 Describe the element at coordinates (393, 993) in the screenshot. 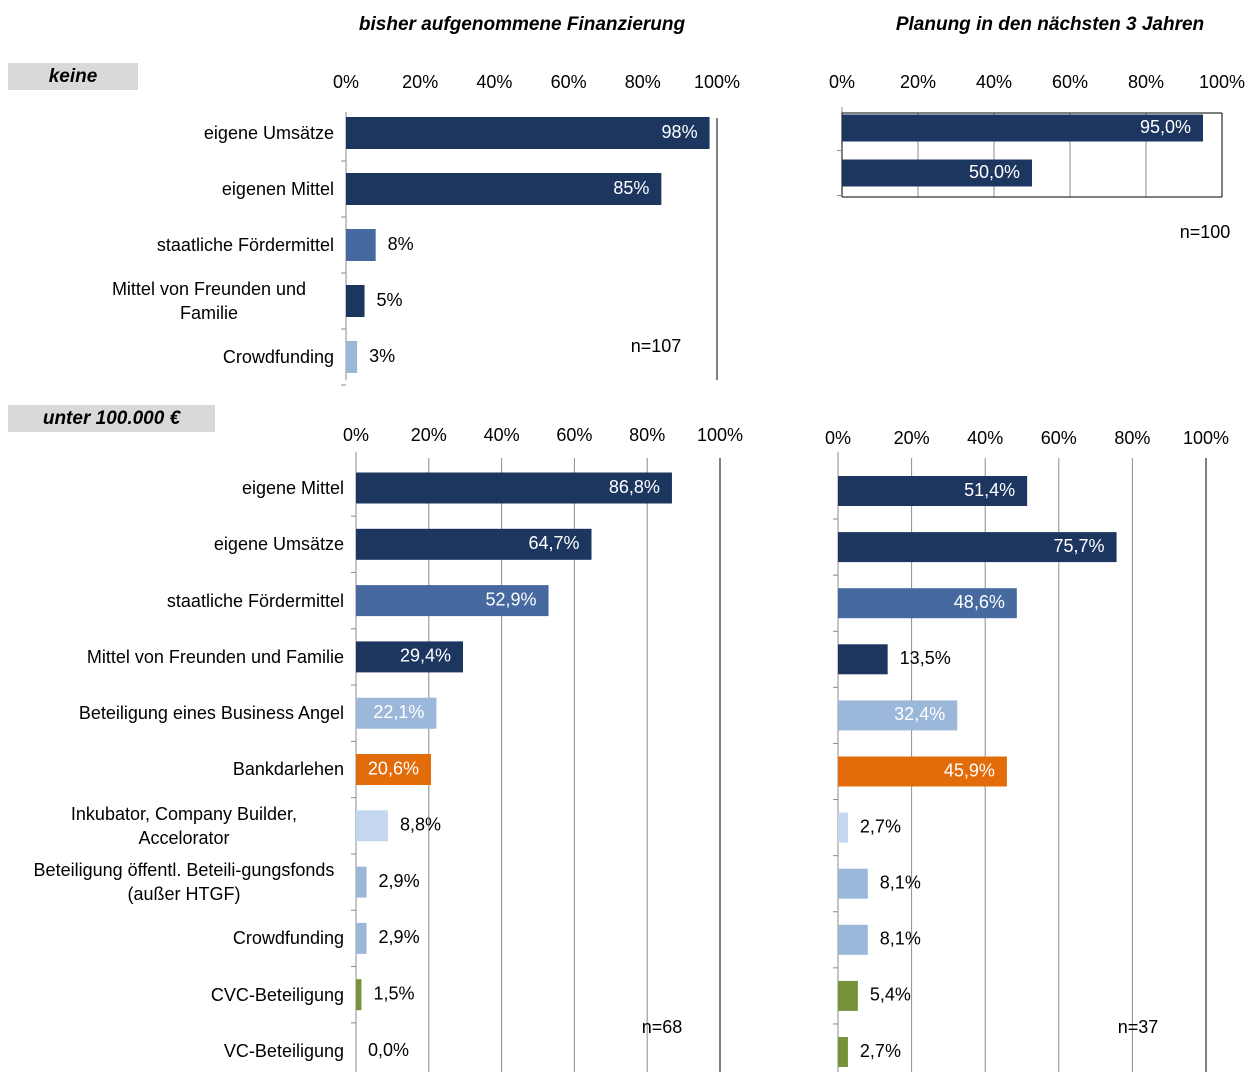

I see `value-label: 1,5%` at that location.